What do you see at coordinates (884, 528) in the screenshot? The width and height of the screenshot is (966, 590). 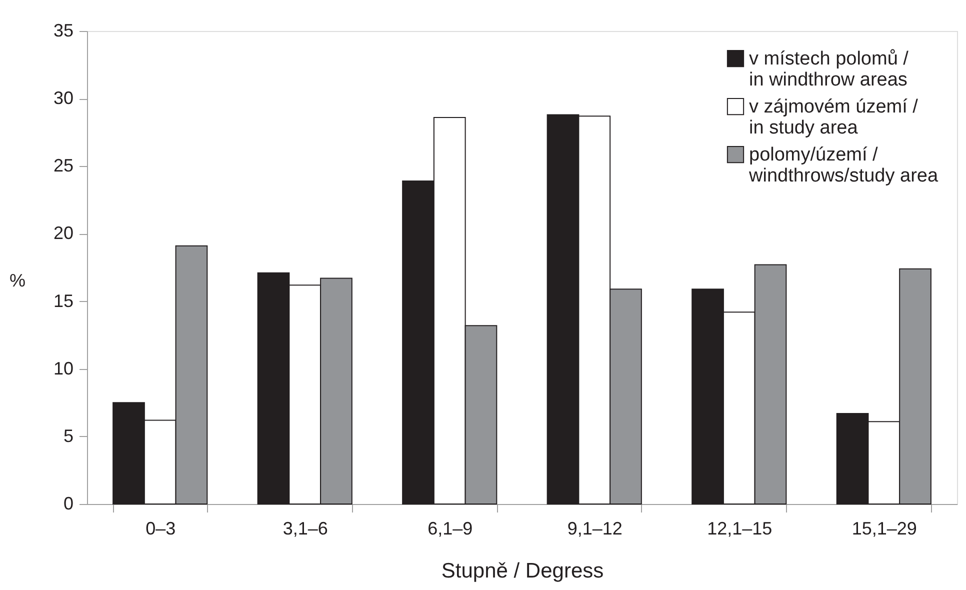 I see `x-tick-label: 15,1–29` at bounding box center [884, 528].